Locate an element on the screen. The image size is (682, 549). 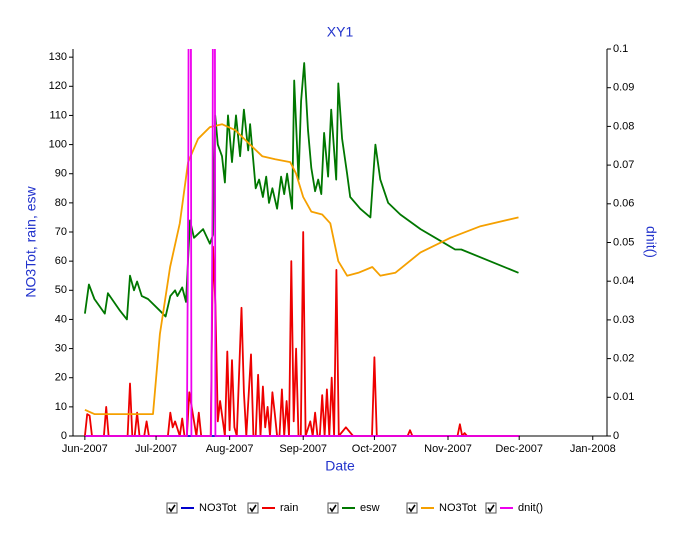
x-tick-label: Dec-2007 is located at coordinates (519, 449).